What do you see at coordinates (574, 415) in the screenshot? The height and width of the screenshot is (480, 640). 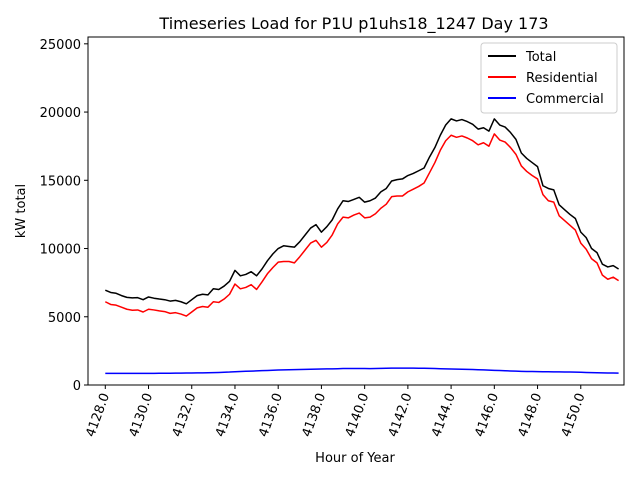 I see `x-tick-label: 4150.0` at bounding box center [574, 415].